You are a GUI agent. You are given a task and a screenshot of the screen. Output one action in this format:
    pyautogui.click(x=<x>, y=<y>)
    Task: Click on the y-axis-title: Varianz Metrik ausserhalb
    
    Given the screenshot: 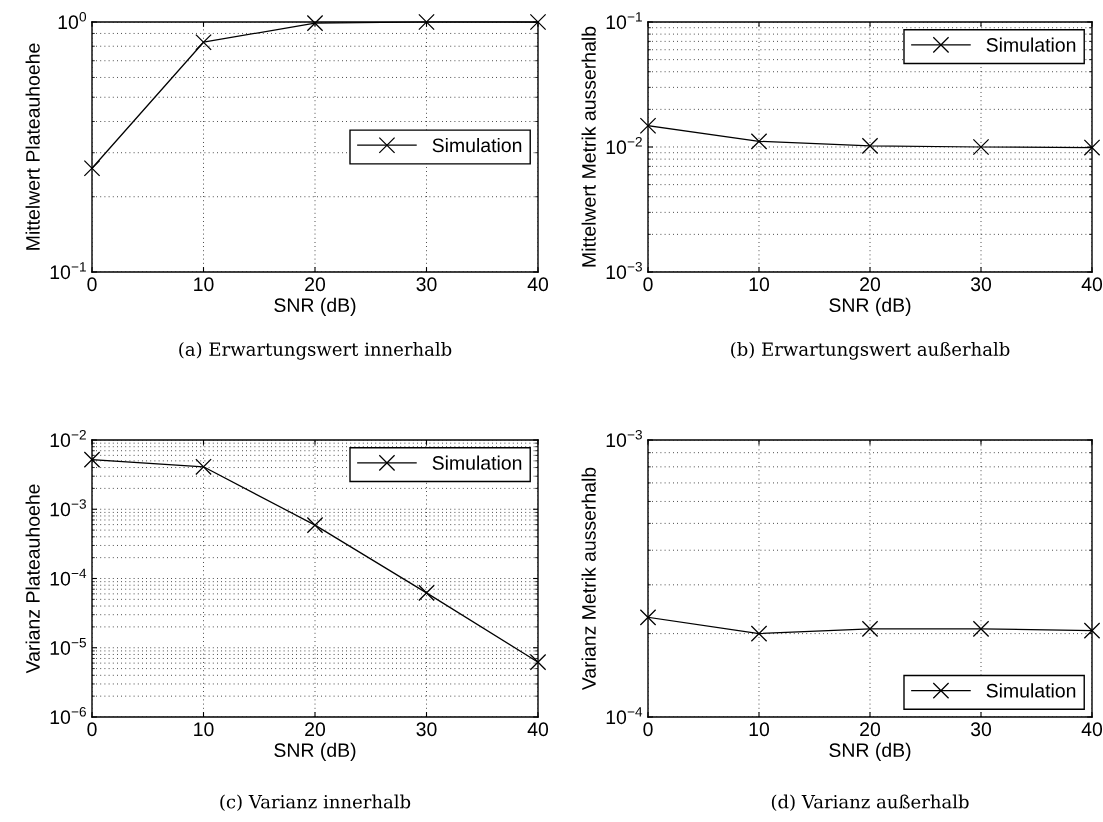 What is the action you would take?
    pyautogui.click(x=588, y=579)
    